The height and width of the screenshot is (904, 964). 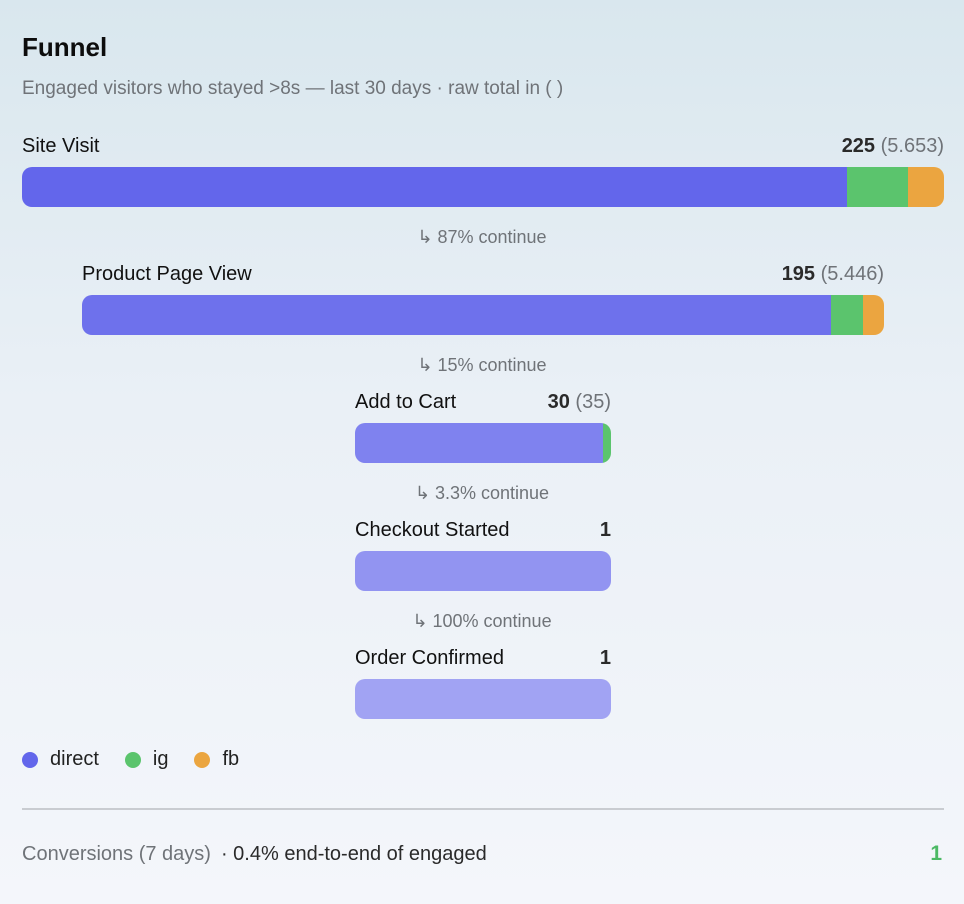 I want to click on legend-dot-direct, so click(x=30, y=759).